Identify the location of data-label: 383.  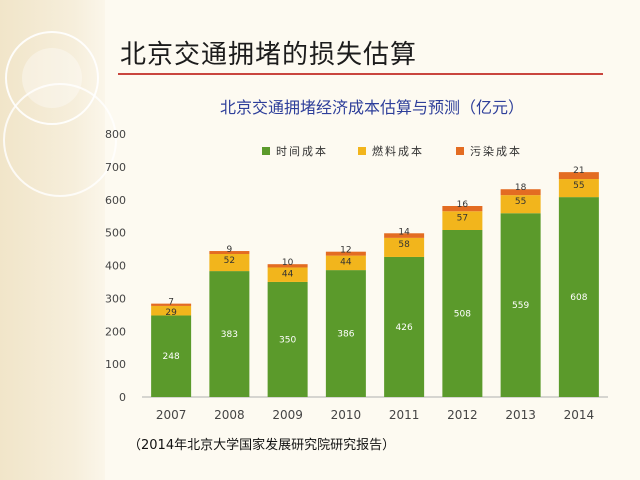
(229, 335).